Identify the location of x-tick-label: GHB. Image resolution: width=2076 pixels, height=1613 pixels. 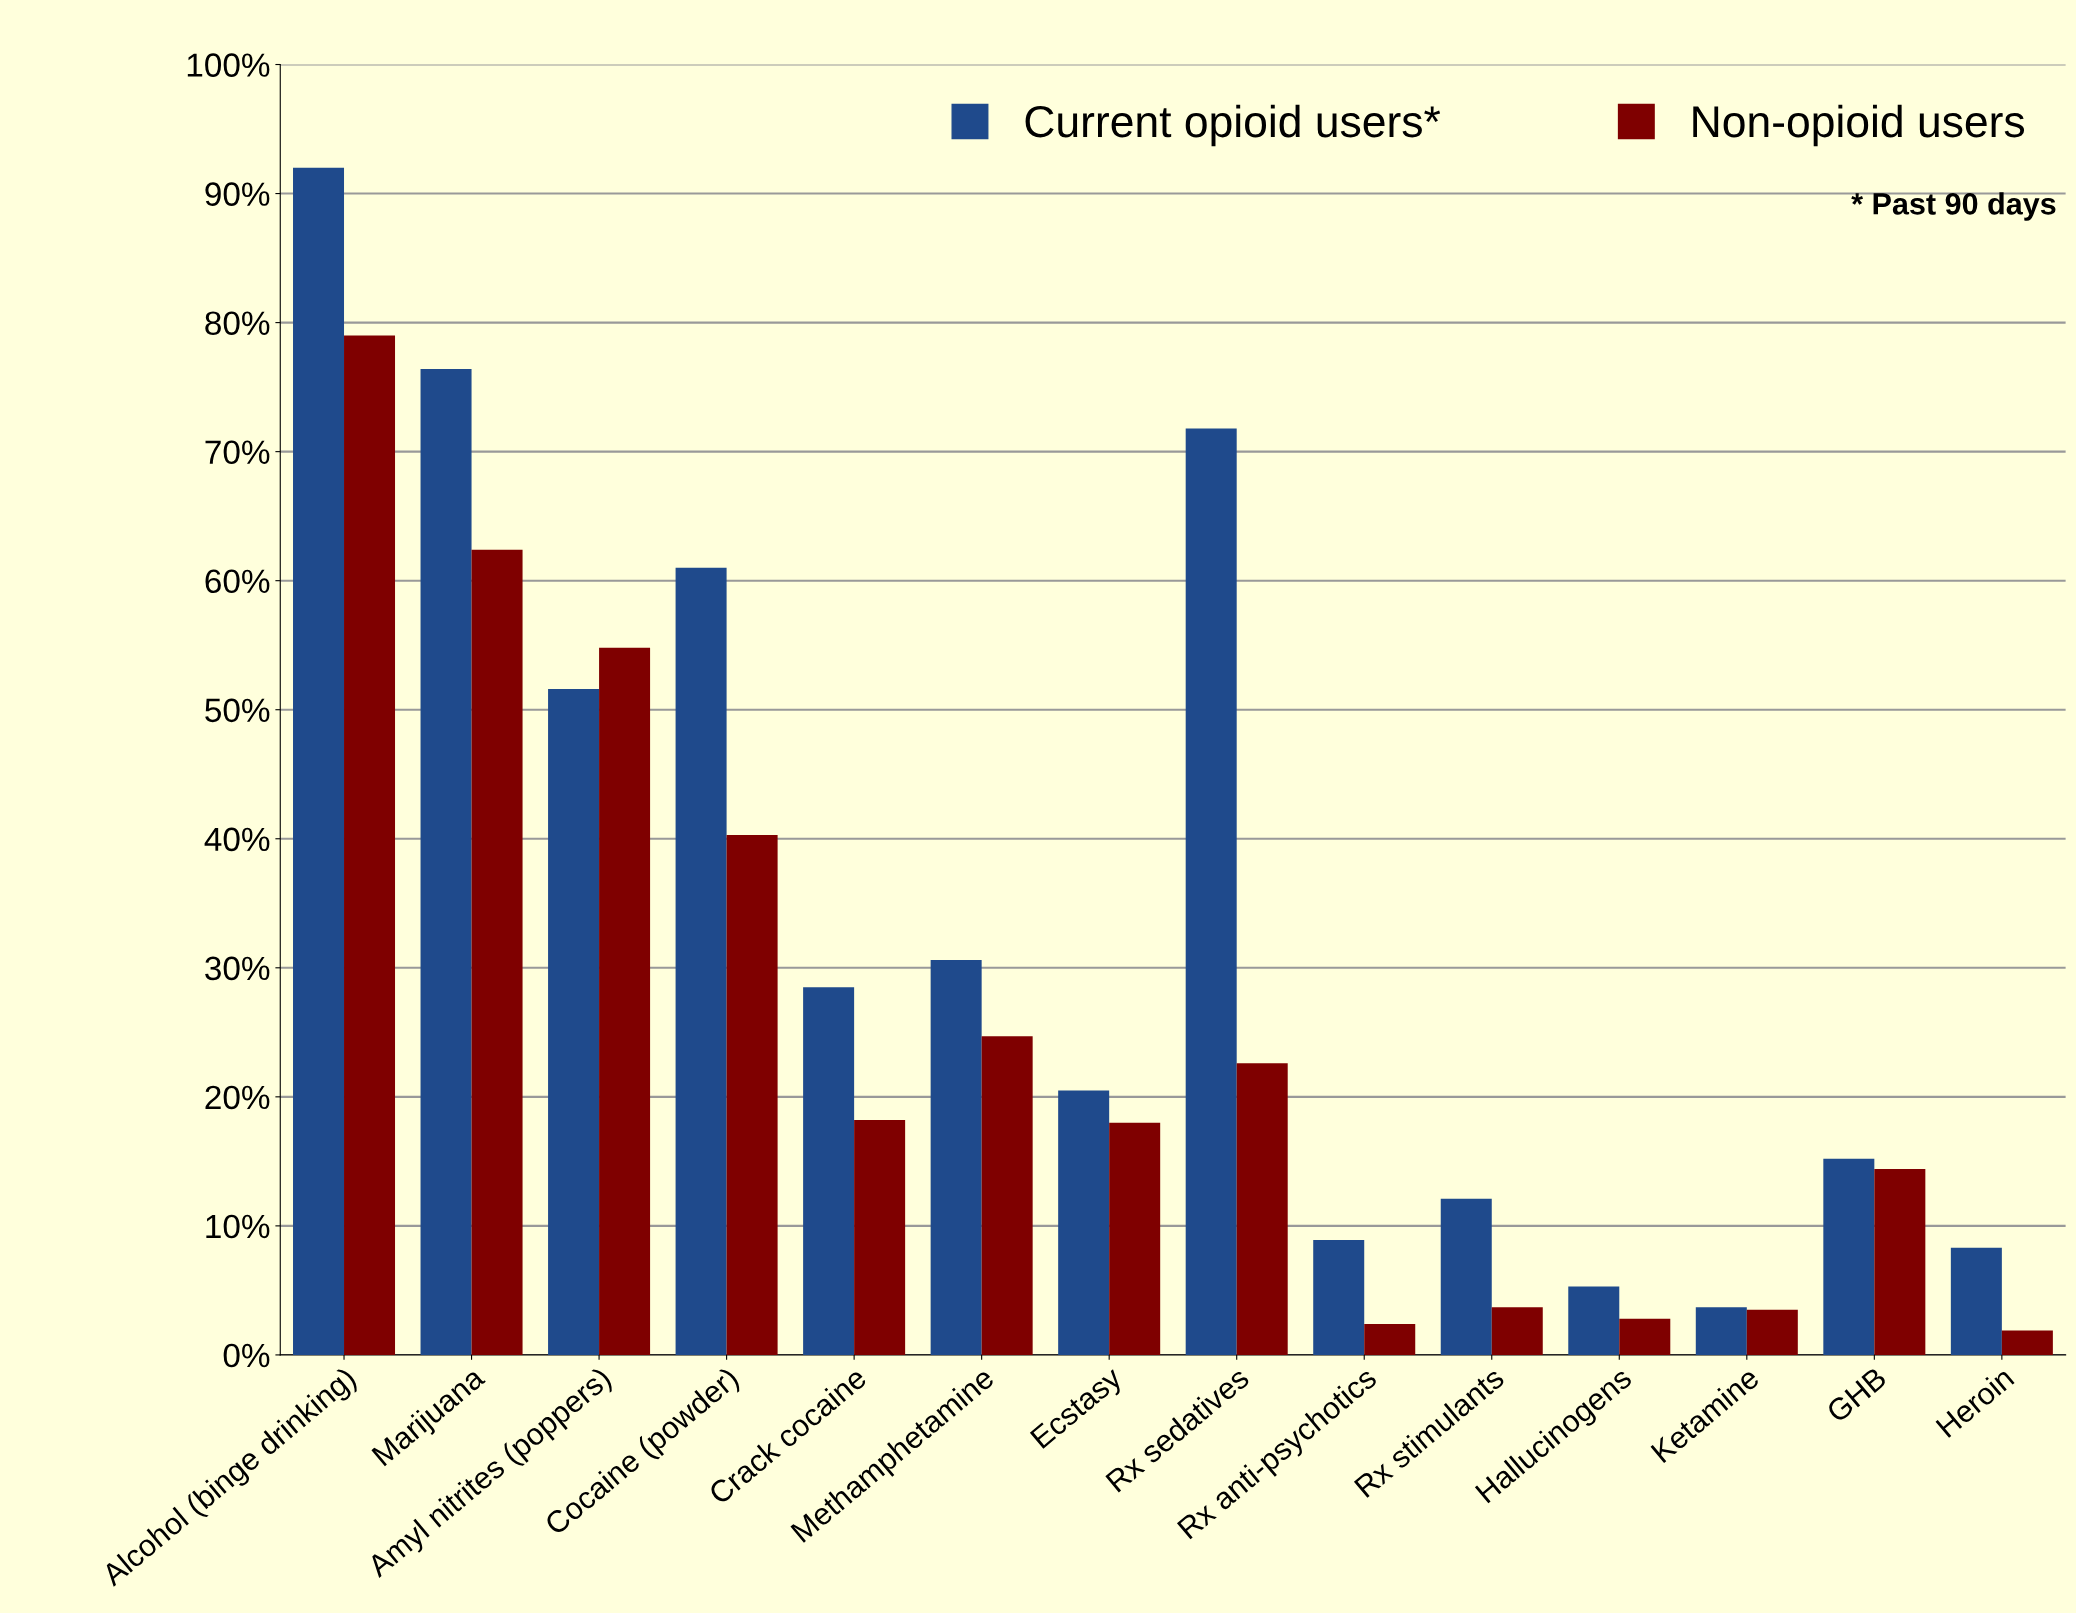
(1856, 1395).